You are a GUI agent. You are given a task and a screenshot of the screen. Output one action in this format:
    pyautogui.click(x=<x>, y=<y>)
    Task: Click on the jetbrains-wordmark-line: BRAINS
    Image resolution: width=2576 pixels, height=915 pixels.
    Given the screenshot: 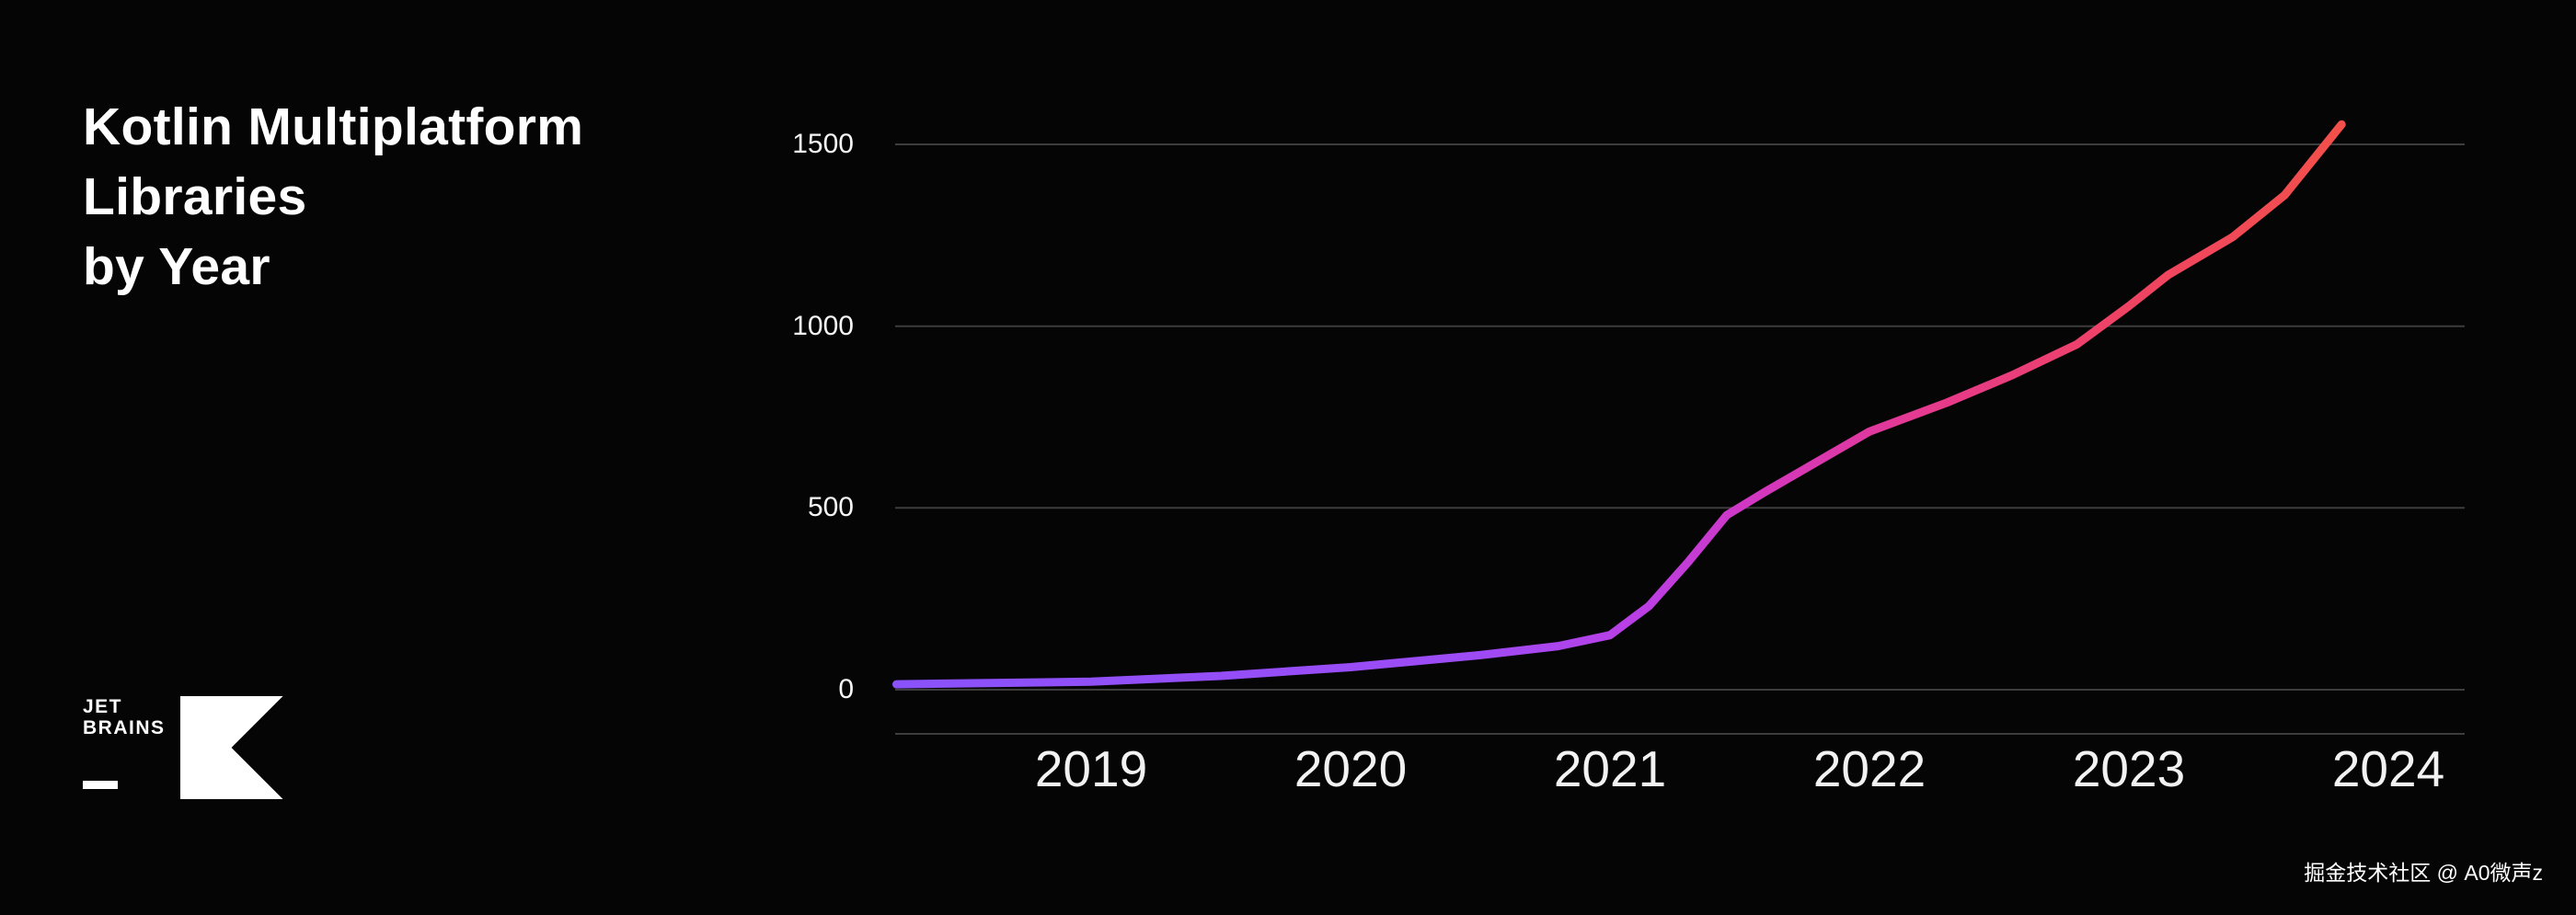 What is the action you would take?
    pyautogui.click(x=124, y=728)
    